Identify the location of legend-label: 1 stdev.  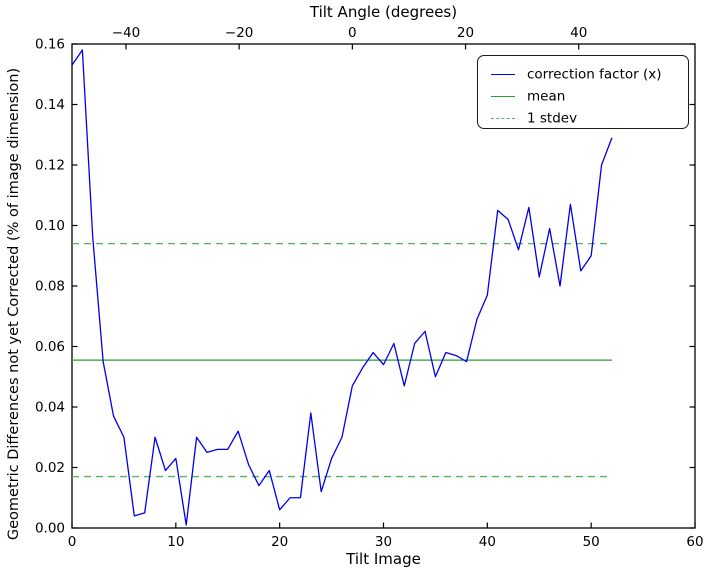
(552, 118).